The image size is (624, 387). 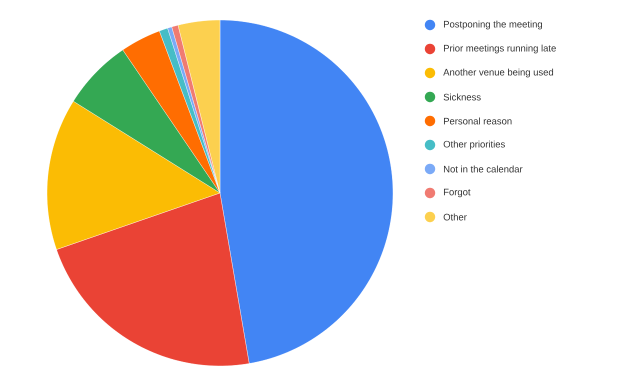 What do you see at coordinates (493, 25) in the screenshot?
I see `legend-label: Postponing the meeting` at bounding box center [493, 25].